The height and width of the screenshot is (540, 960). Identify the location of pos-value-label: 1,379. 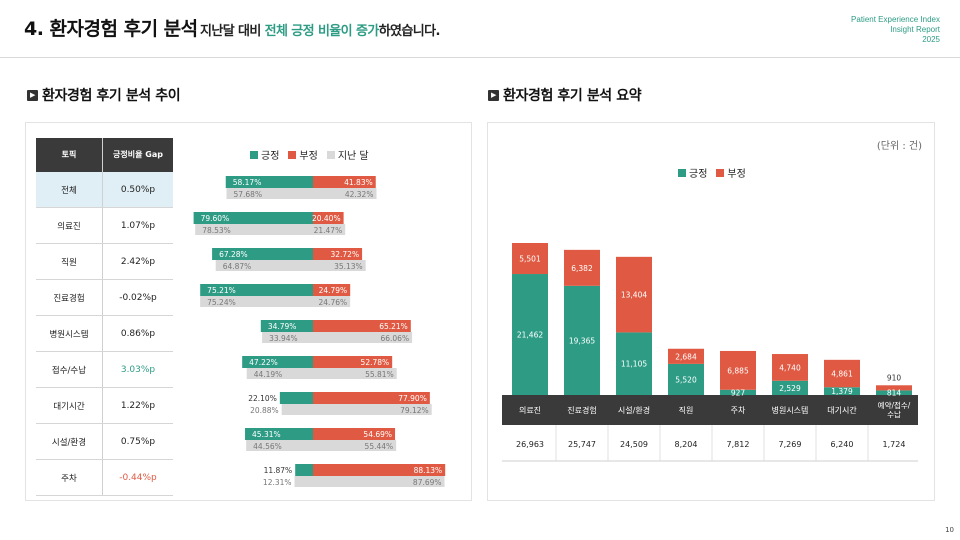
(842, 391).